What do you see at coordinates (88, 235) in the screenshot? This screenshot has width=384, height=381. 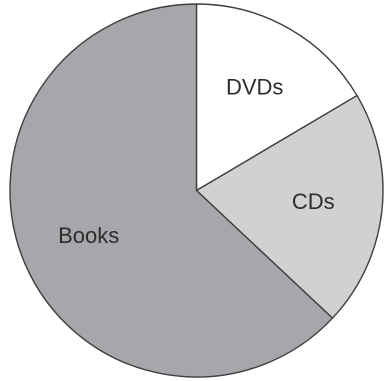 I see `pie-label-books: Books` at bounding box center [88, 235].